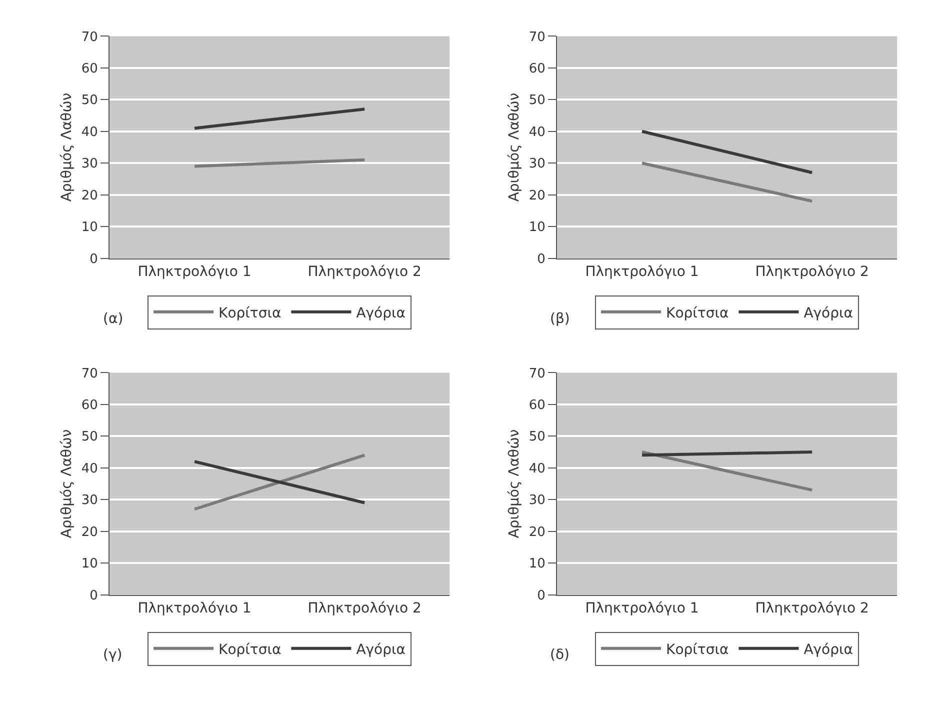  What do you see at coordinates (560, 655) in the screenshot?
I see `text: (δ)` at bounding box center [560, 655].